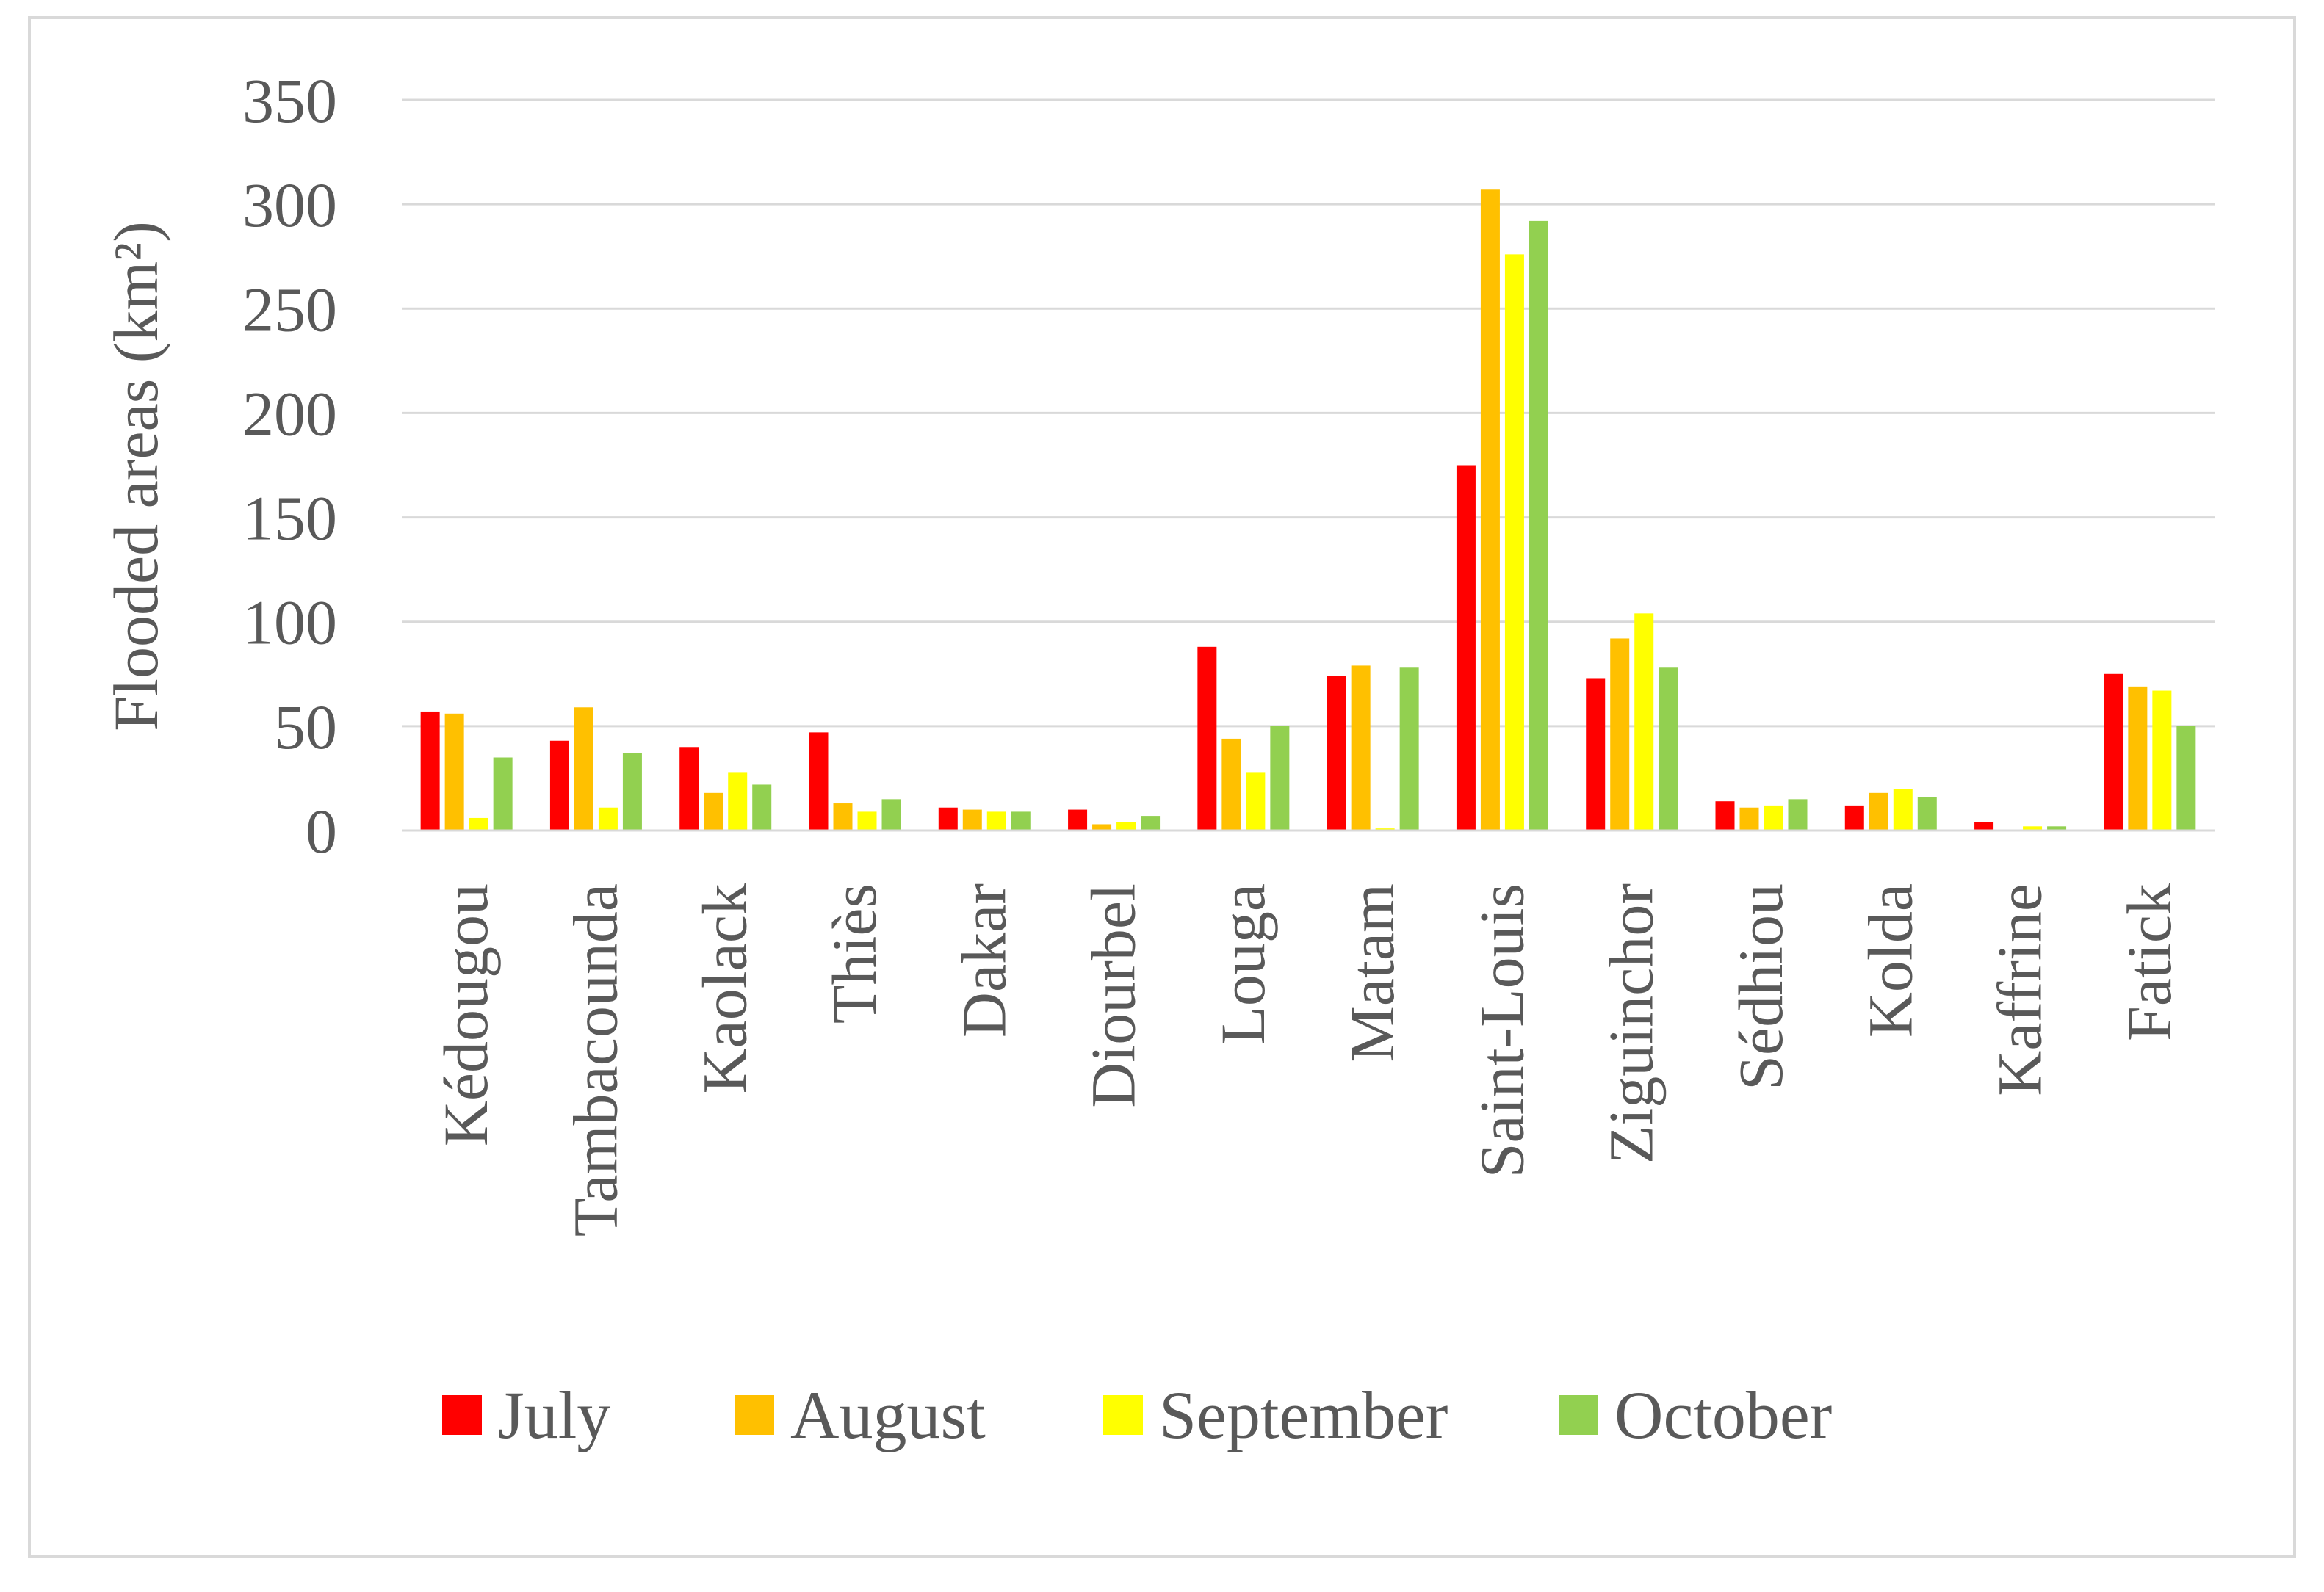 This screenshot has height=1592, width=2324. I want to click on y-tick-label: 200, so click(289, 413).